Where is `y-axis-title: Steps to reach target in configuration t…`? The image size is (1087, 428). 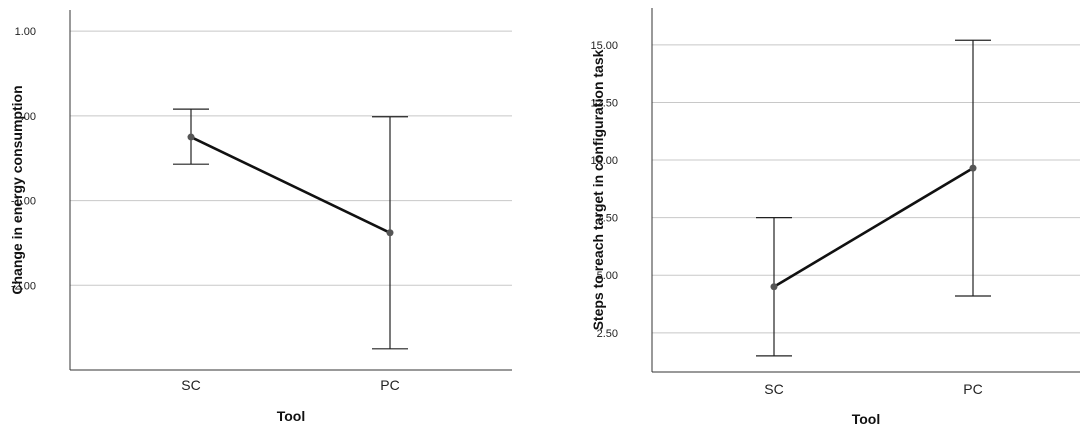
y-axis-title: Steps to reach target in configuration t… is located at coordinates (598, 189).